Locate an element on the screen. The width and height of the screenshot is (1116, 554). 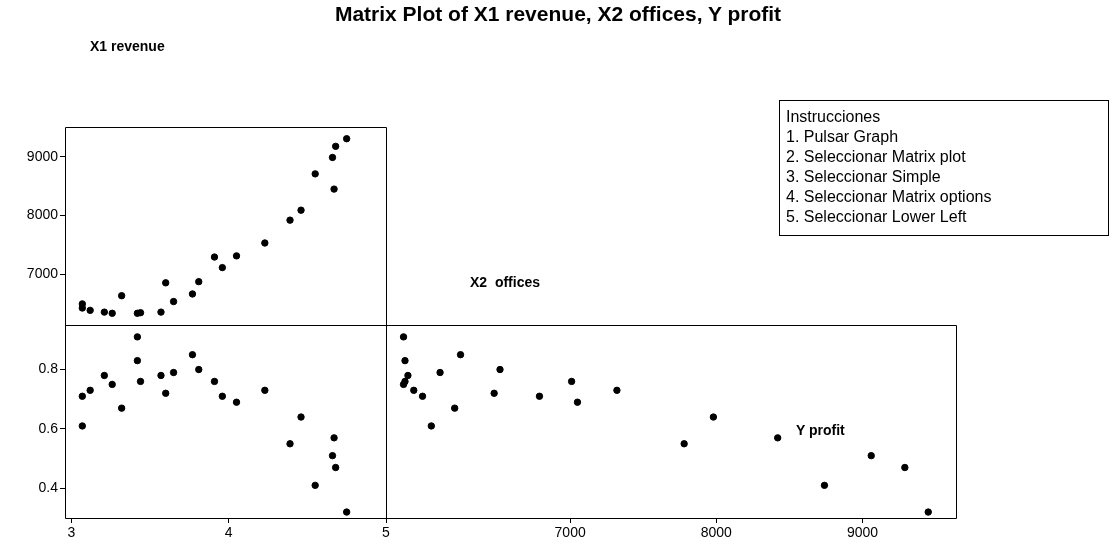
annotation: Y profit is located at coordinates (820, 430).